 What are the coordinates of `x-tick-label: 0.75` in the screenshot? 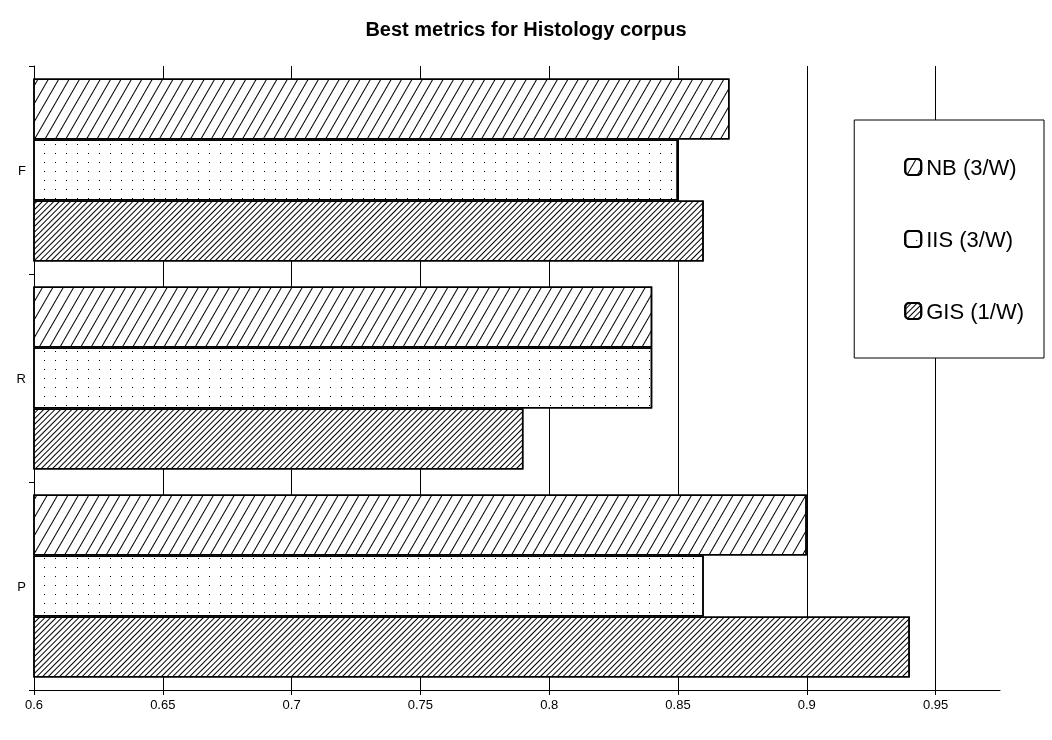 It's located at (420, 704).